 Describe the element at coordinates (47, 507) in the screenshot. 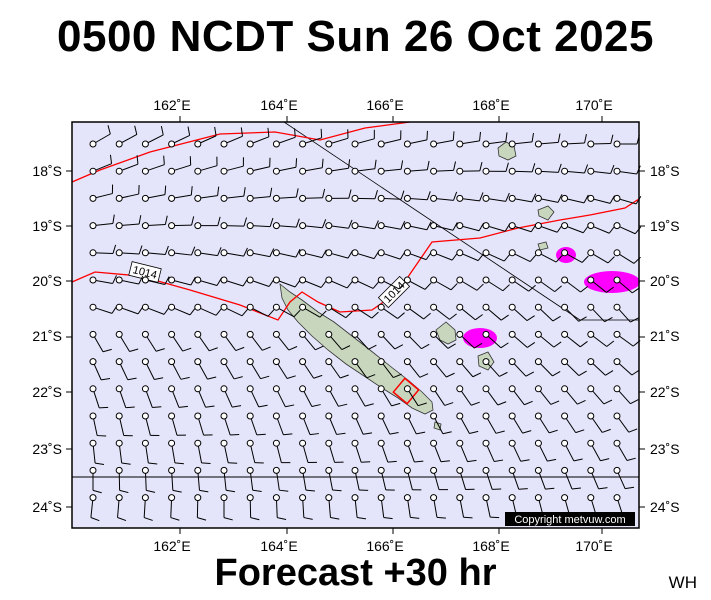

I see `latitude-label-left: 24˚S` at that location.